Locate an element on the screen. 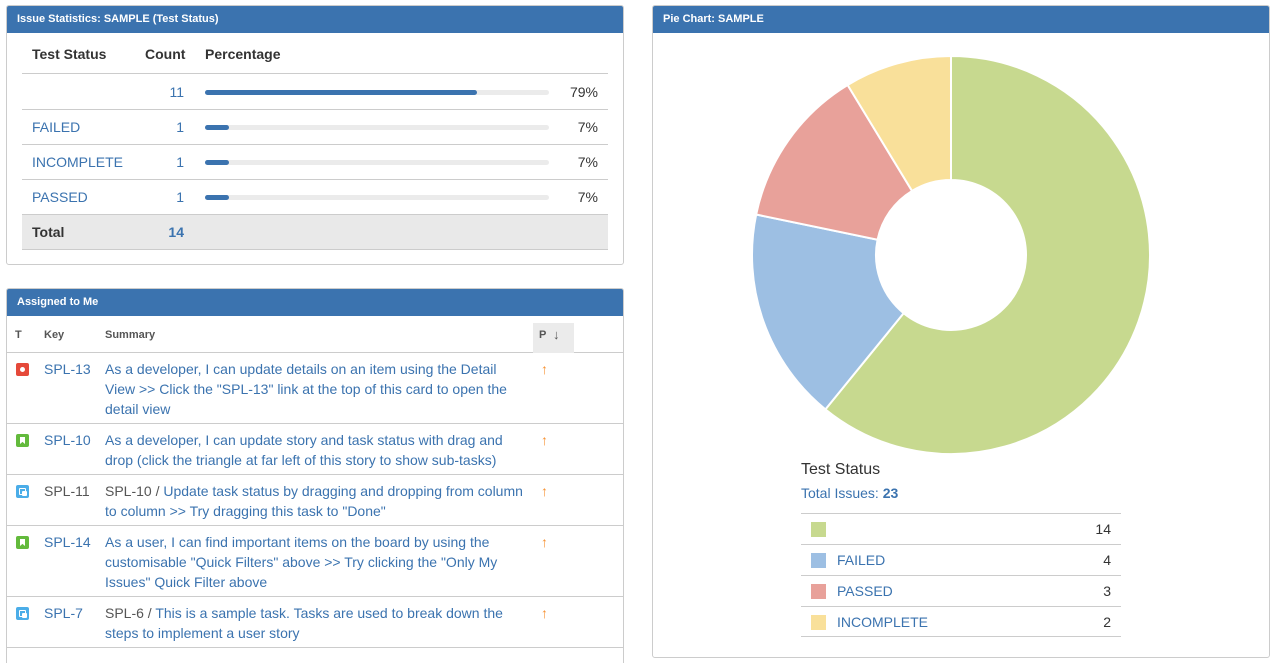  parent-key: SPL-6 / is located at coordinates (130, 613).